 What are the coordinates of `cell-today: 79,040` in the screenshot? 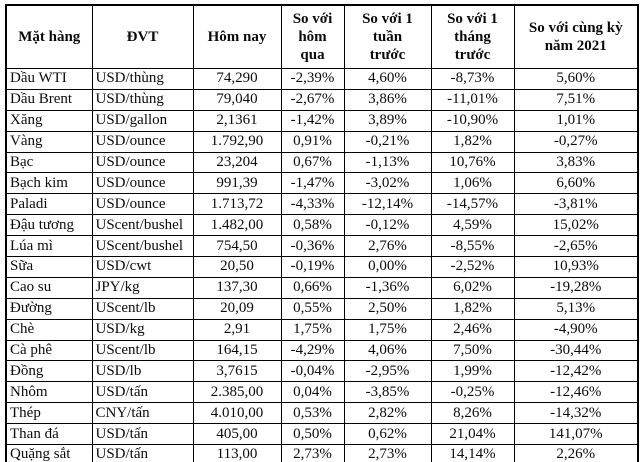 It's located at (237, 99).